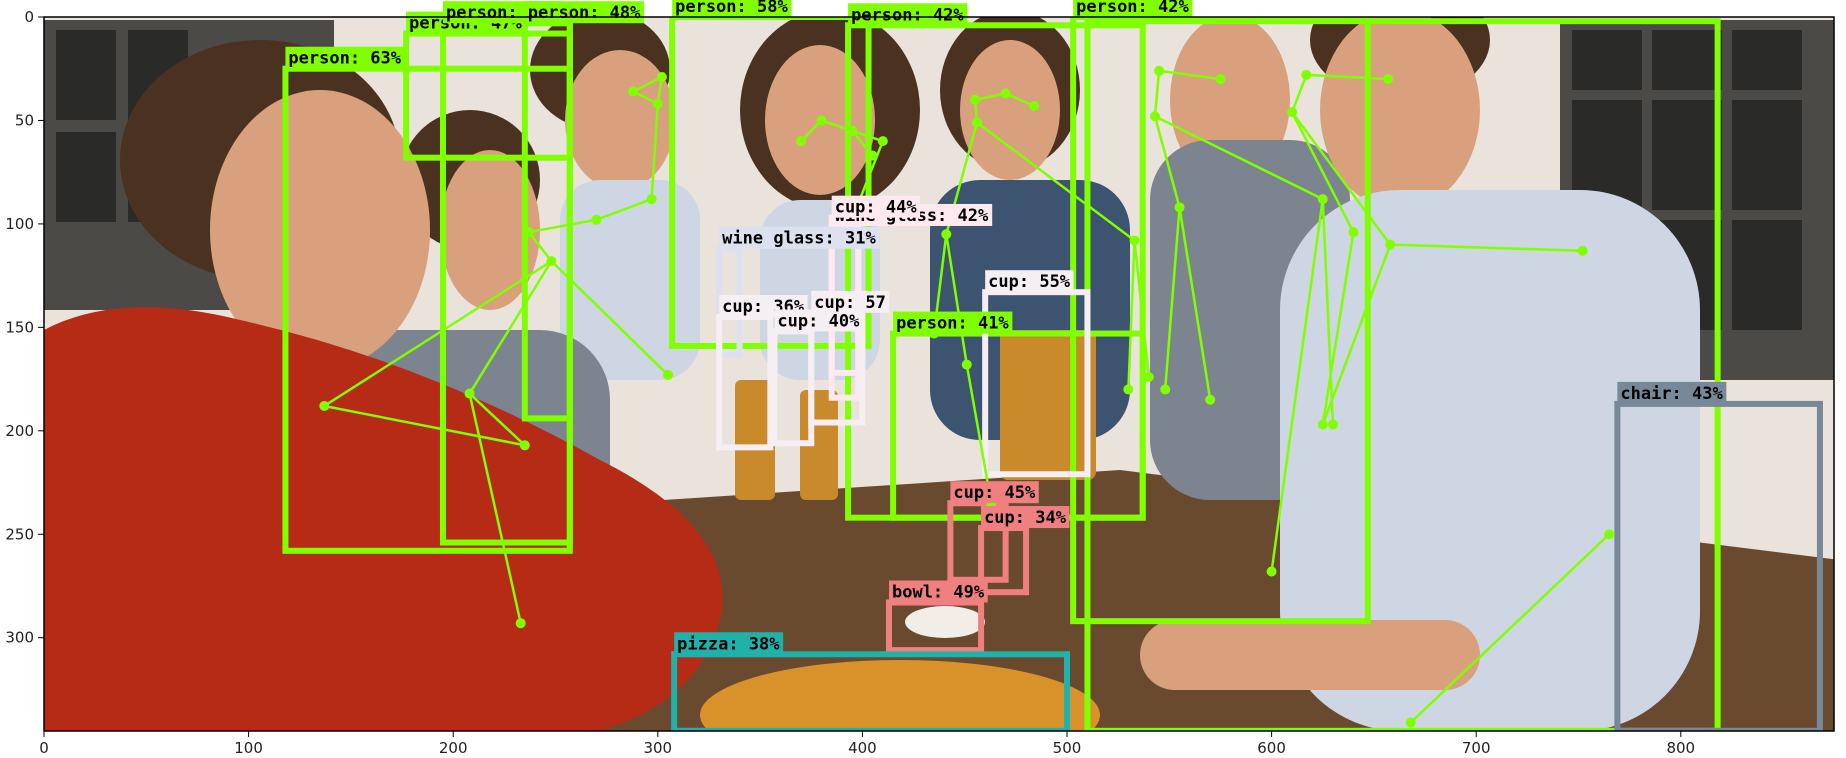 This screenshot has height=758, width=1846. What do you see at coordinates (1671, 394) in the screenshot?
I see `detection-label: chair: 43%` at bounding box center [1671, 394].